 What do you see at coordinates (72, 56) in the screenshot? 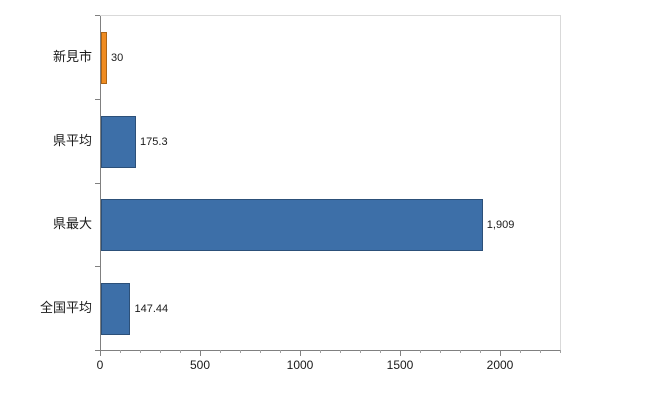
I see `category-label: 新見市` at bounding box center [72, 56].